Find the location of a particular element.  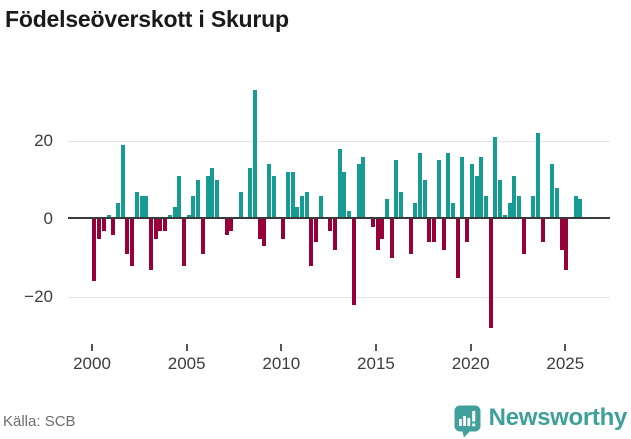

zero-axis-line is located at coordinates (339, 218).